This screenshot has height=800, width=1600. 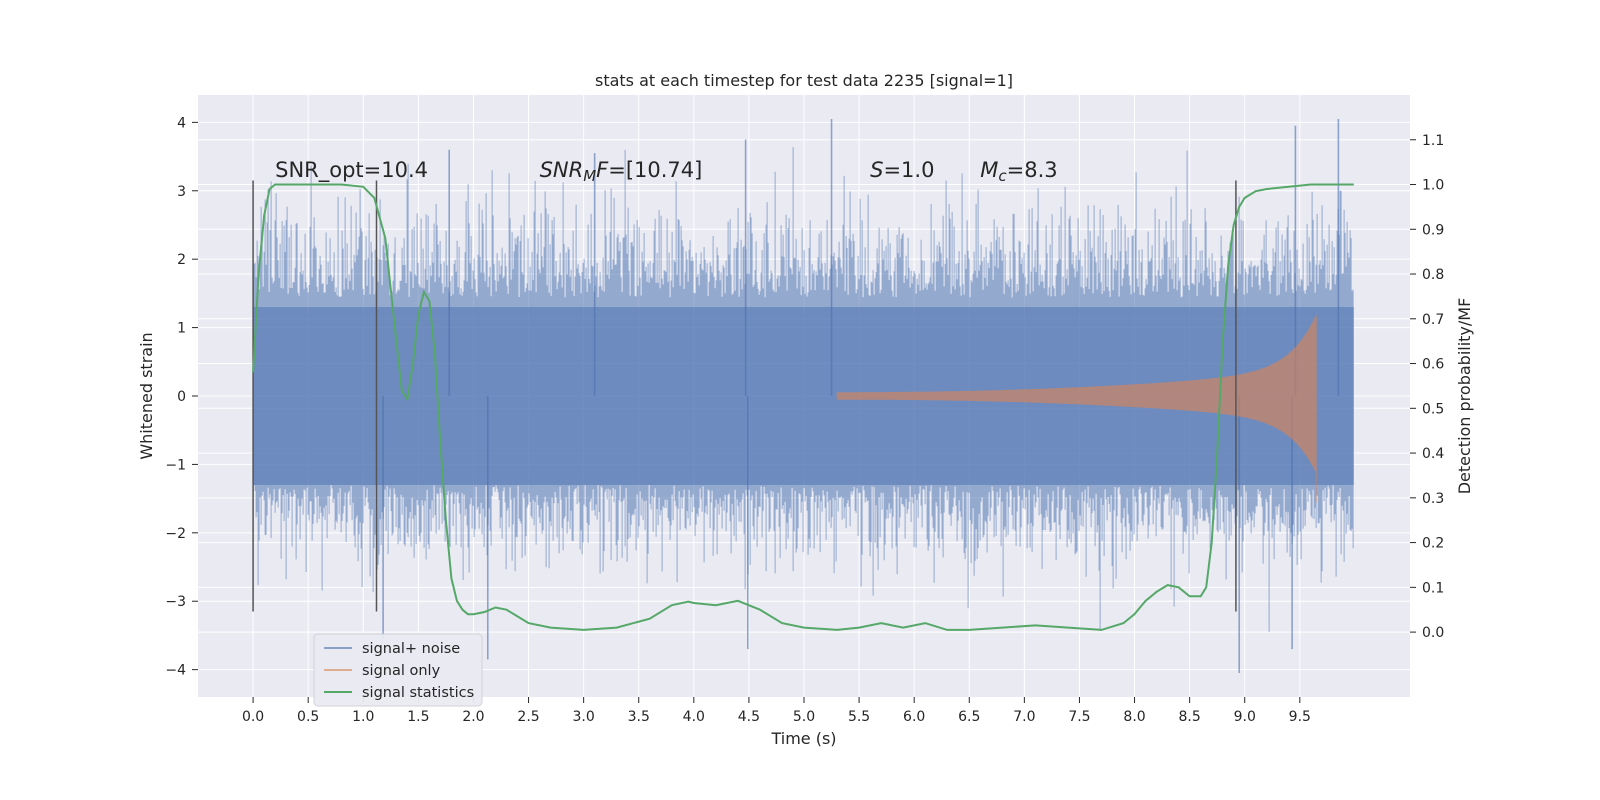 I want to click on x-tick-label: 2.0, so click(x=473, y=717).